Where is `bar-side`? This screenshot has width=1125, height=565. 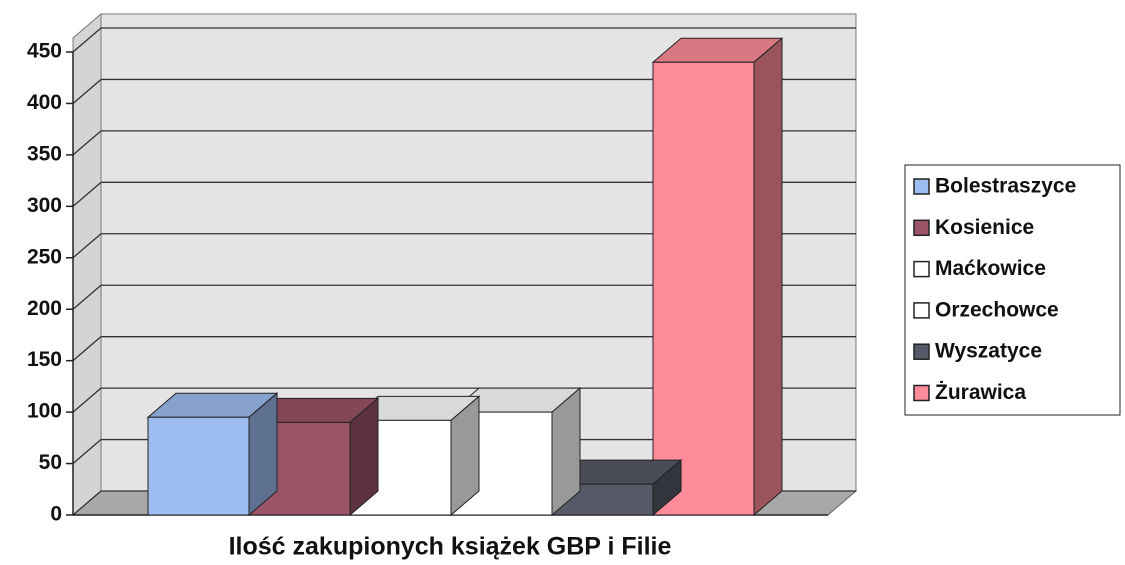 bar-side is located at coordinates (768, 277).